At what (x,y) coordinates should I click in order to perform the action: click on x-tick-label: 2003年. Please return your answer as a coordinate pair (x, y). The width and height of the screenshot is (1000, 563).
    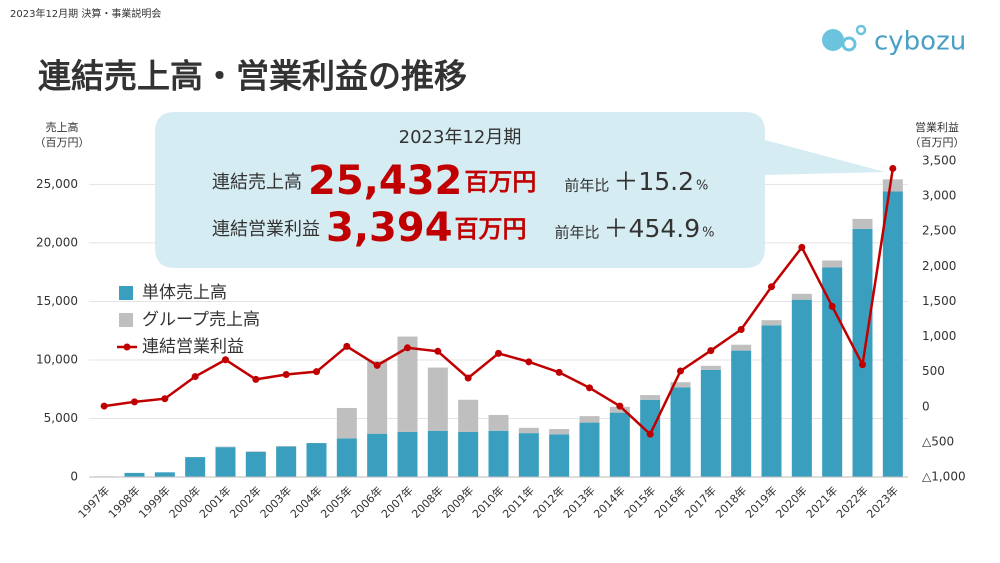
    Looking at the image, I should click on (275, 501).